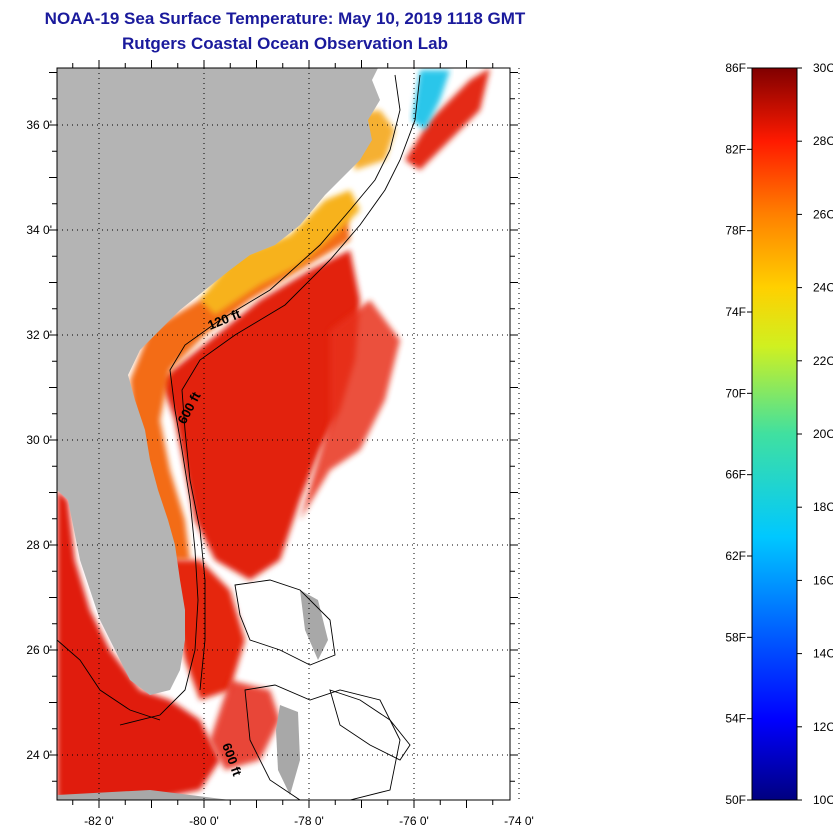 This screenshot has height=832, width=833. Describe the element at coordinates (519, 821) in the screenshot. I see `lon-label: -74 0'` at that location.